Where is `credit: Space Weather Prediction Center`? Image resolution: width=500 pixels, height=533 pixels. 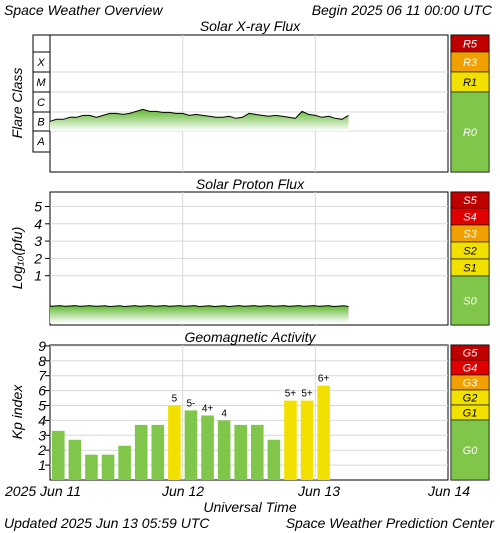
credit: Space Weather Prediction Center is located at coordinates (389, 523).